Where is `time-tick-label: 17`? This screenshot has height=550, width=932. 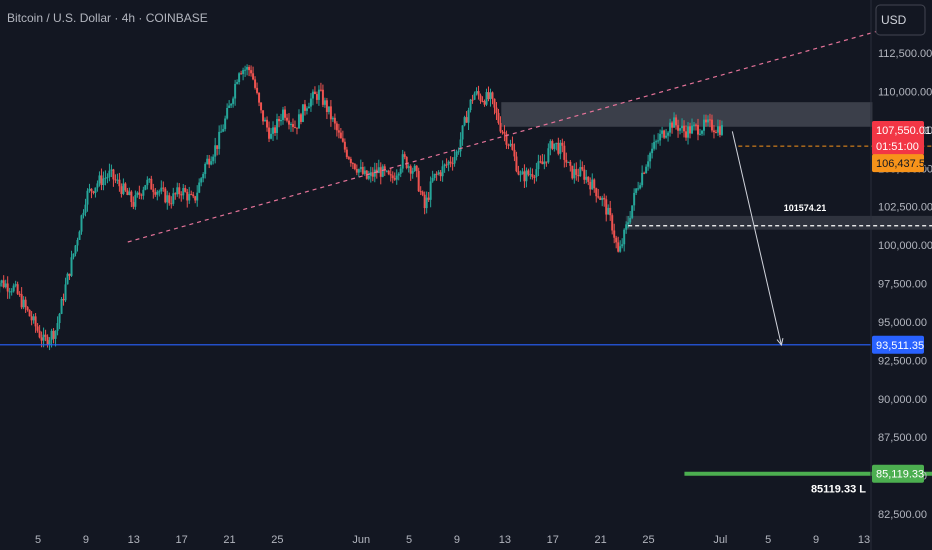
time-tick-label: 17 is located at coordinates (553, 540).